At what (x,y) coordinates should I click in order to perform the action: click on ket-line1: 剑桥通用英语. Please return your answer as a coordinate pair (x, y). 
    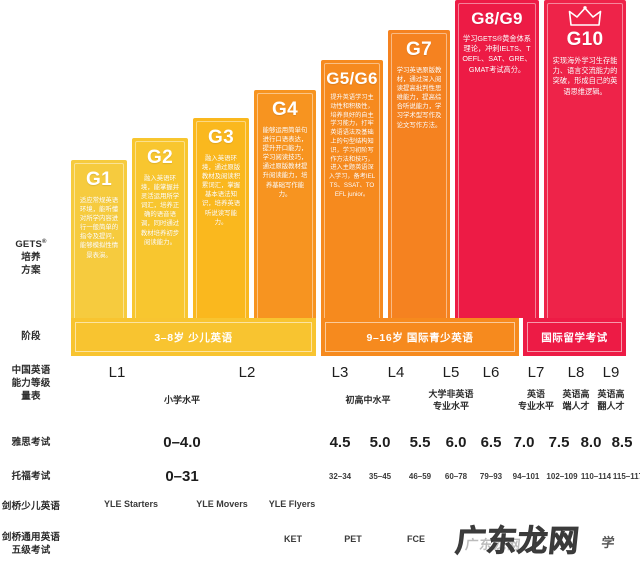
    Looking at the image, I should click on (31, 537).